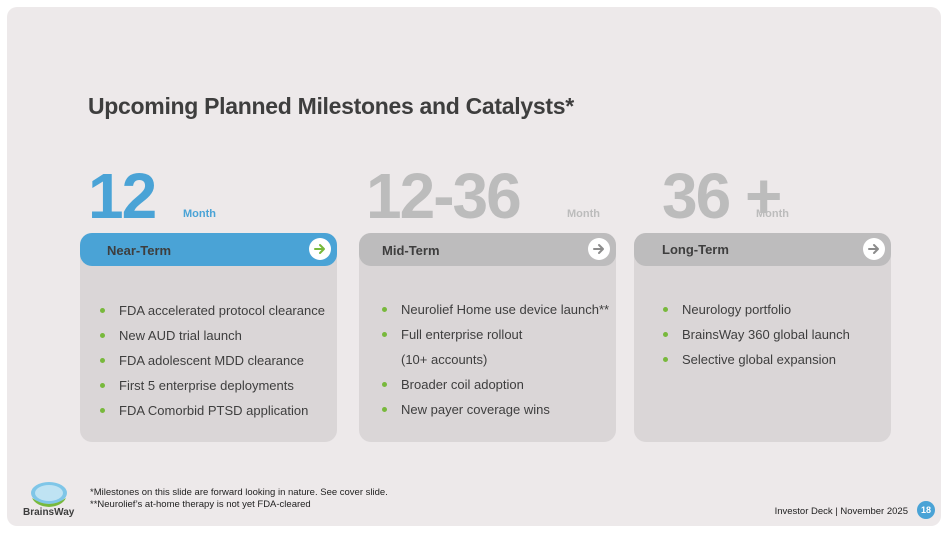 This screenshot has width=949, height=534. What do you see at coordinates (212, 340) in the screenshot?
I see `list-item: New AUD trial launch` at bounding box center [212, 340].